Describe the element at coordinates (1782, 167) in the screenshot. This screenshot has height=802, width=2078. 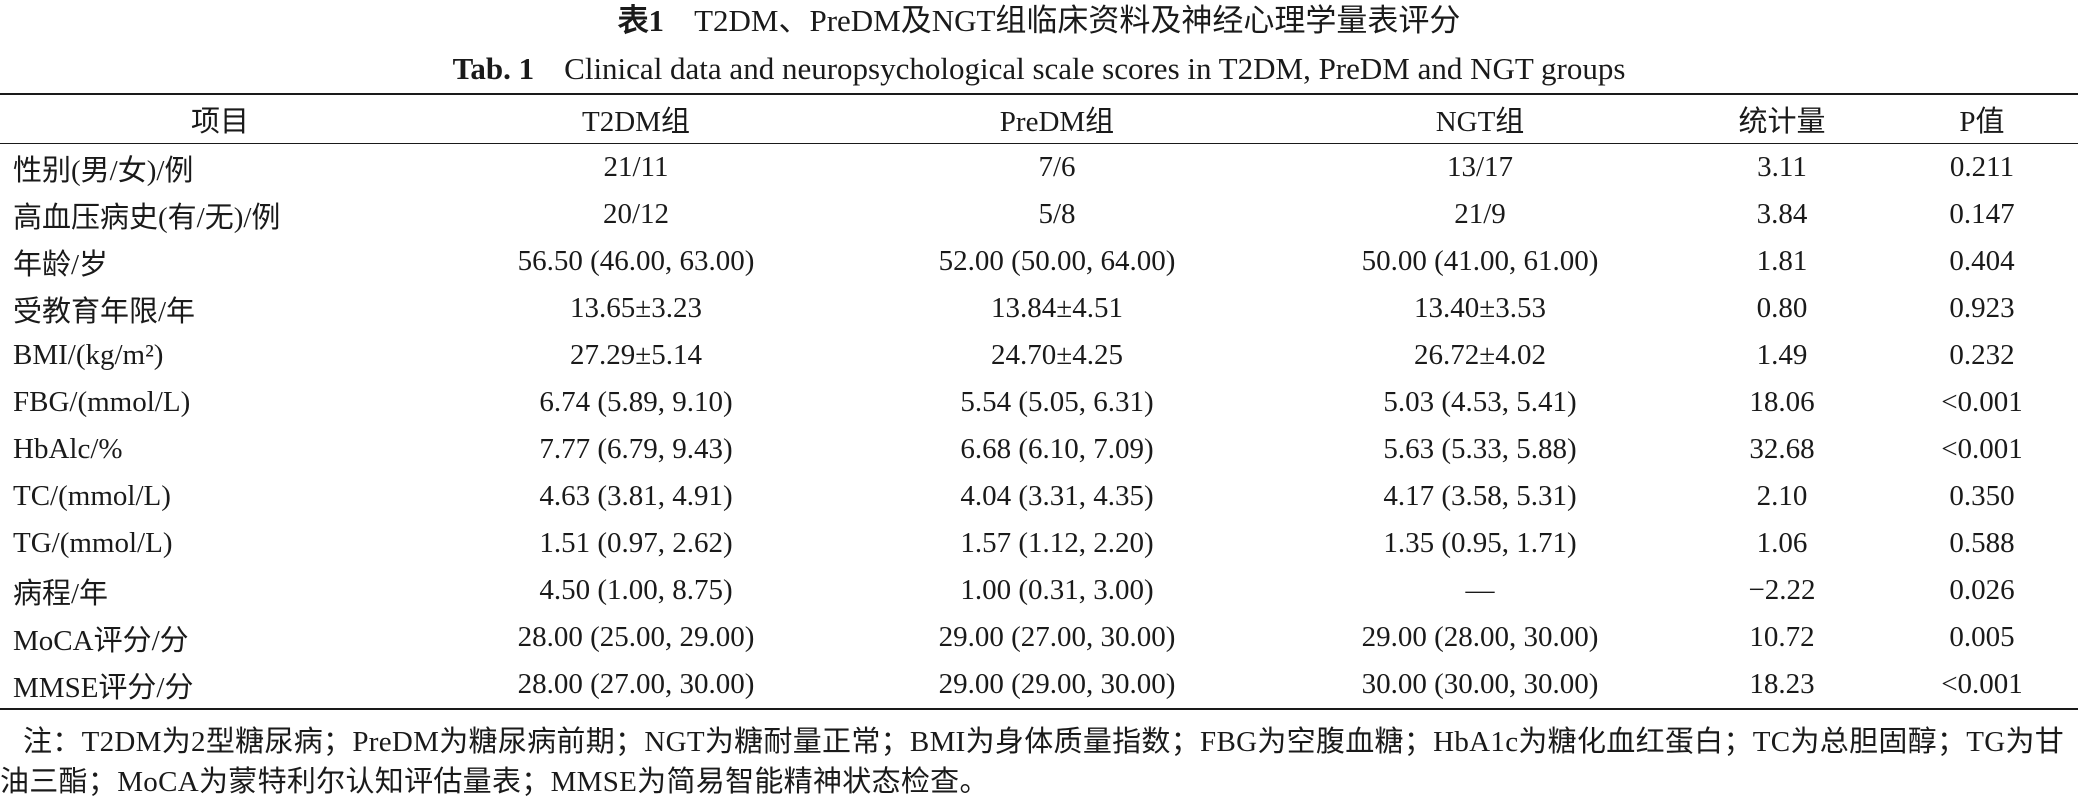
I see `table-cell: 3.11` at that location.